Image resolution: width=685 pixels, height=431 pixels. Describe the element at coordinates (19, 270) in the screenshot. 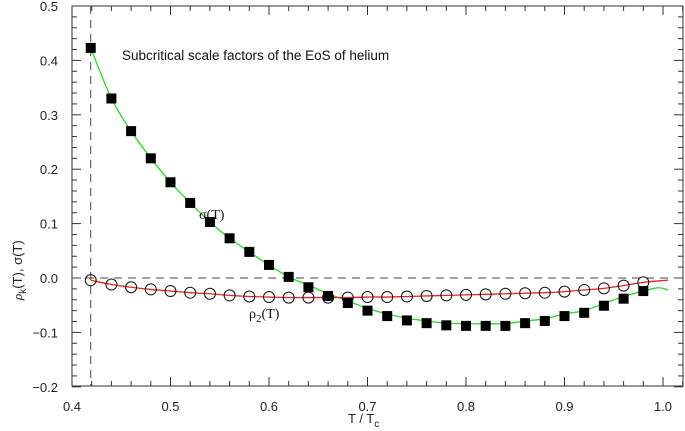

I see `y-axis-label: ρk(T), σ(T)` at that location.